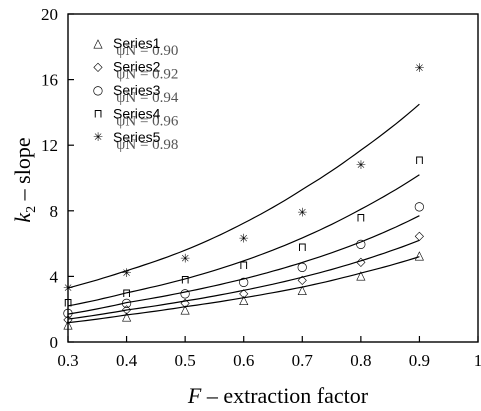  Describe the element at coordinates (22, 171) in the screenshot. I see `y-axis-title-rest: – slope` at that location.